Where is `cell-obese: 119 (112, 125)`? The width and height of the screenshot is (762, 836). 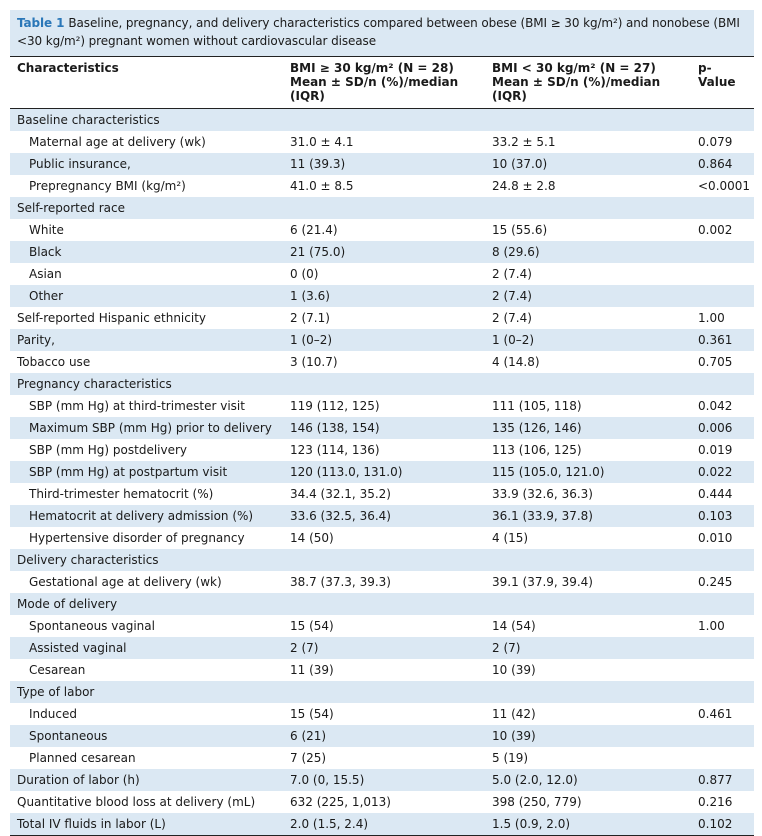
cell-obese: 119 (112, 125) is located at coordinates (335, 406).